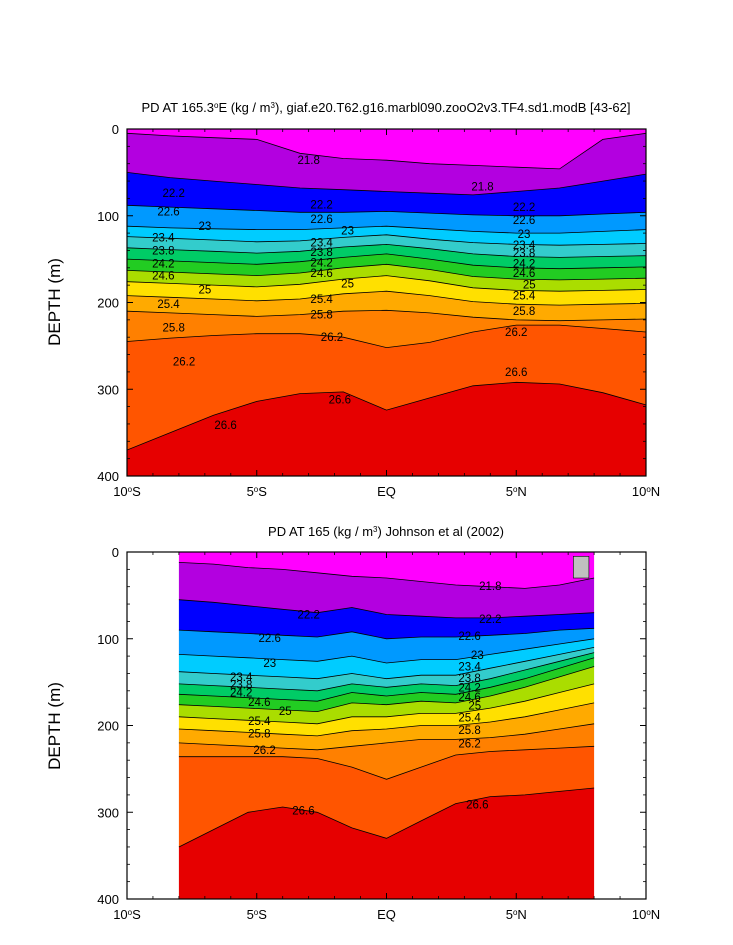  Describe the element at coordinates (386, 531) in the screenshot. I see `panel-bottom-title: PD AT 165 (kg / m3) Johnson et al (2002)` at that location.